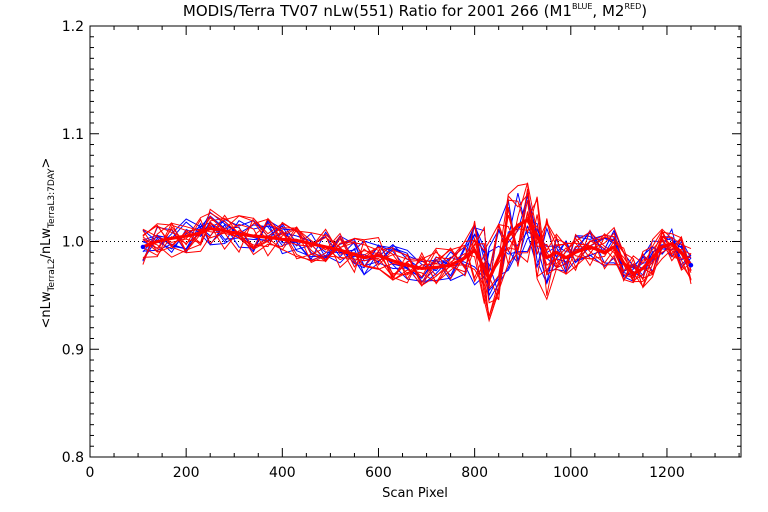 The image size is (768, 512). Describe the element at coordinates (73, 243) in the screenshot. I see `y-tick-label: 1.0` at that location.